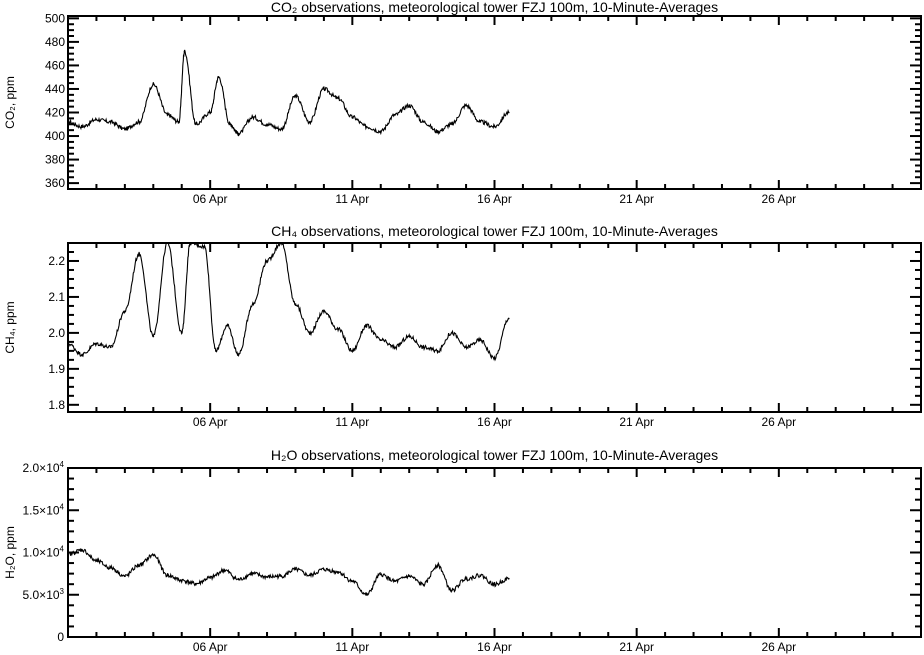 The height and width of the screenshot is (655, 924). What do you see at coordinates (60, 637) in the screenshot?
I see `y-tick-label: 0` at bounding box center [60, 637].